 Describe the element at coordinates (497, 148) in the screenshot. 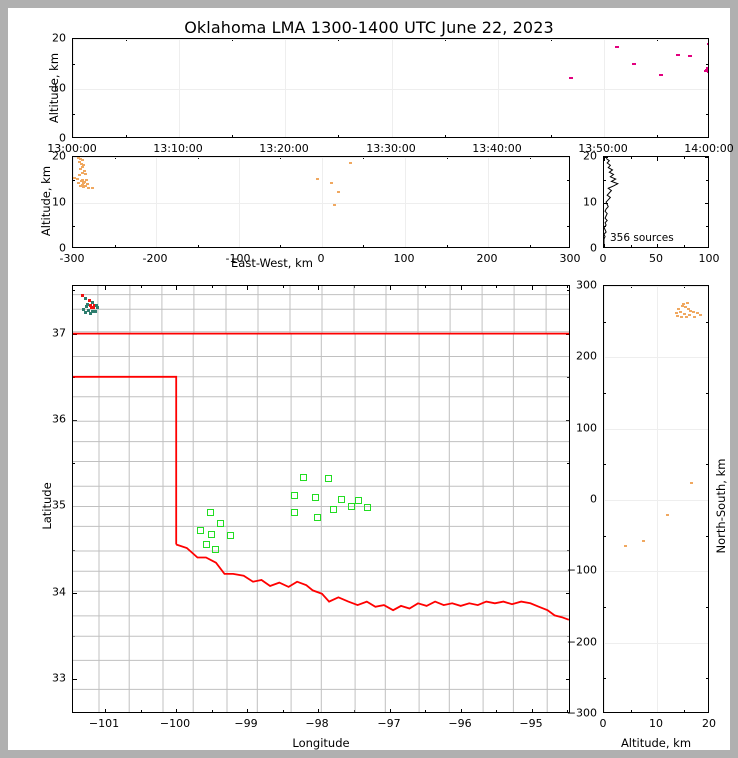

I see `x-ticklabel: 13:40:00` at that location.